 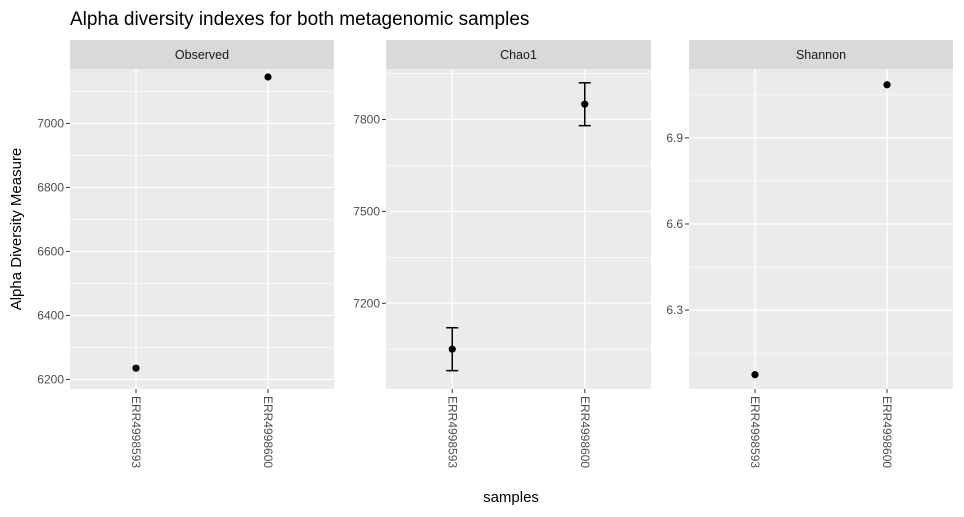 What do you see at coordinates (268, 432) in the screenshot?
I see `x-tick-label-observed: ERR4998600` at bounding box center [268, 432].